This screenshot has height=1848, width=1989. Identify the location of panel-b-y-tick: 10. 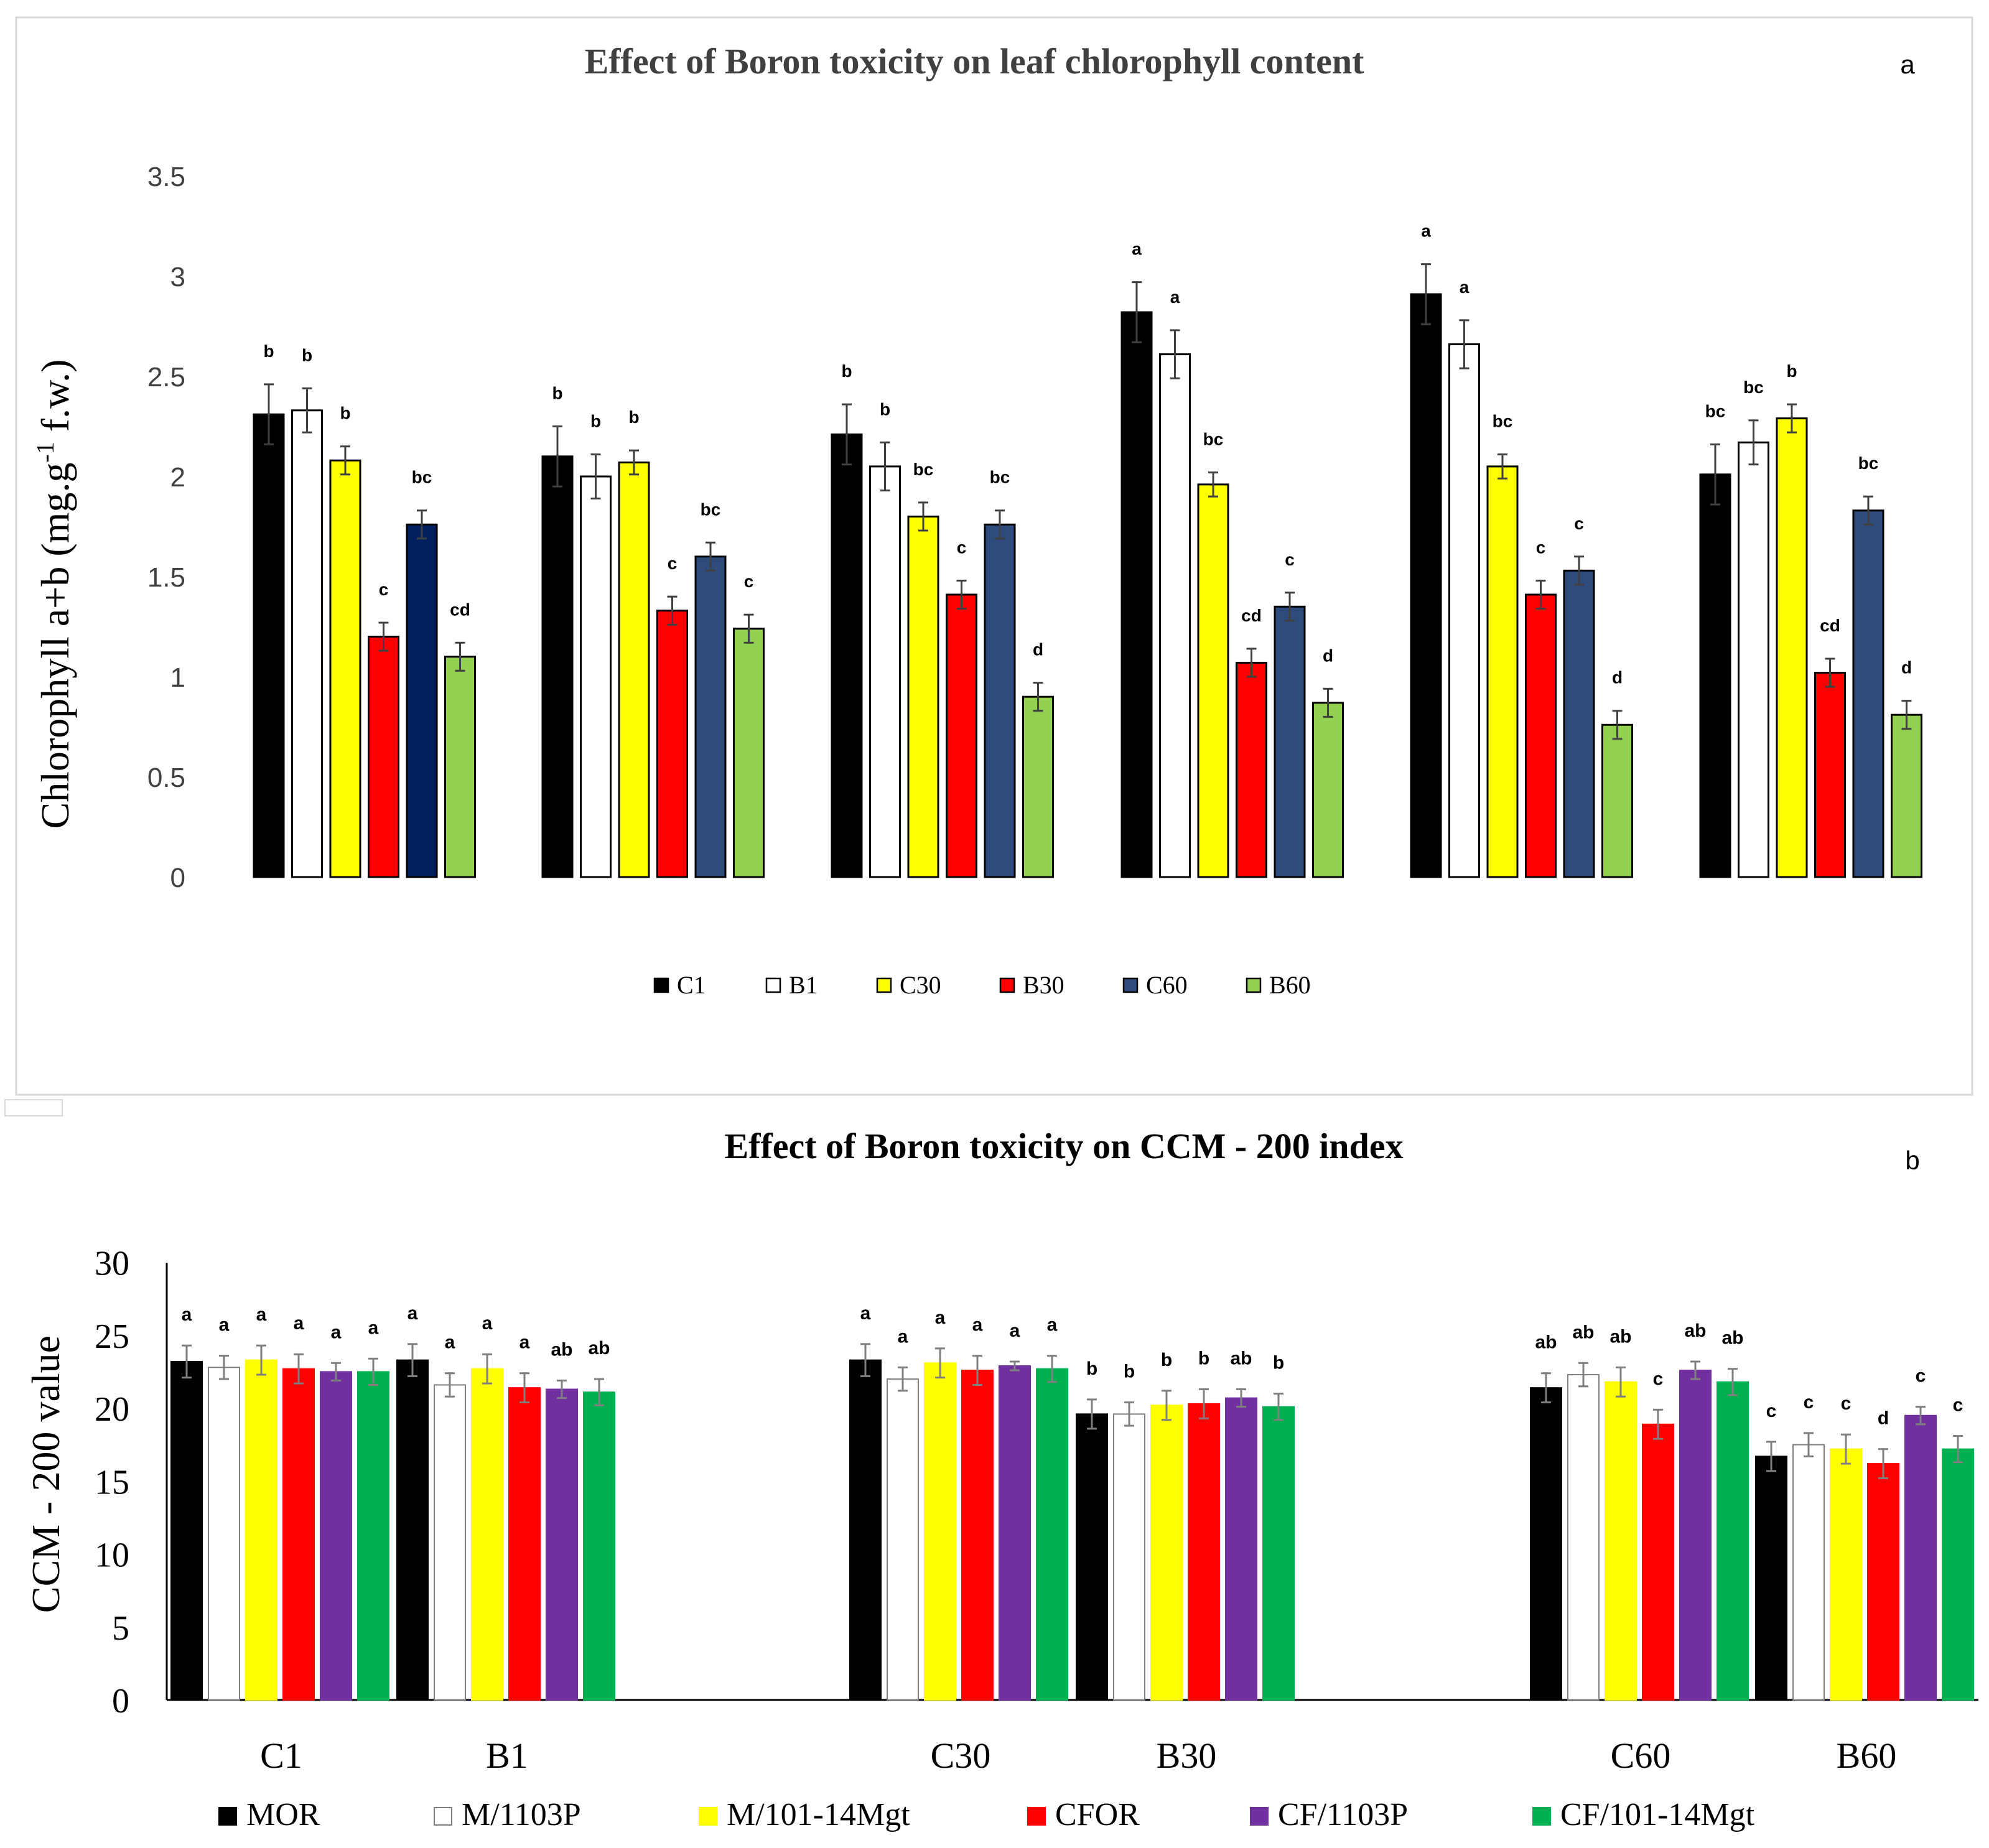
(112, 1555).